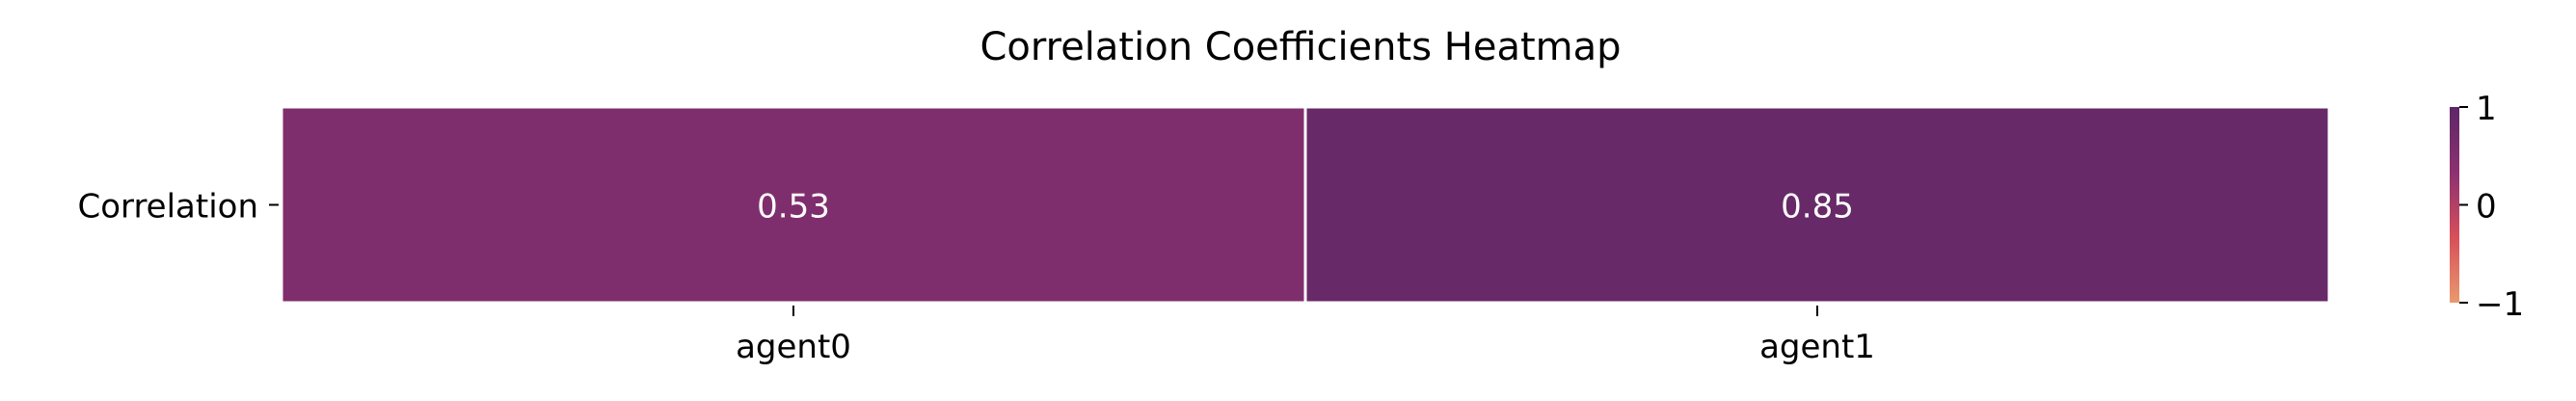 The image size is (2576, 401). What do you see at coordinates (2454, 205) in the screenshot?
I see `colorbar-gradient` at bounding box center [2454, 205].